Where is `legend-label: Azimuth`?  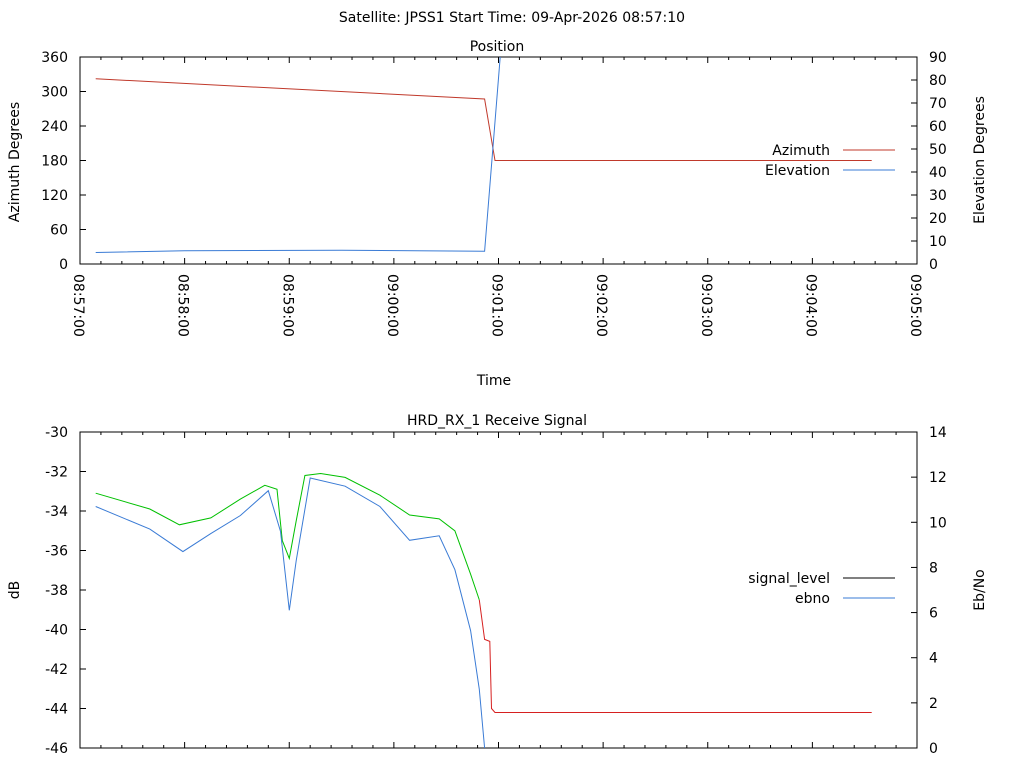 legend-label: Azimuth is located at coordinates (801, 151).